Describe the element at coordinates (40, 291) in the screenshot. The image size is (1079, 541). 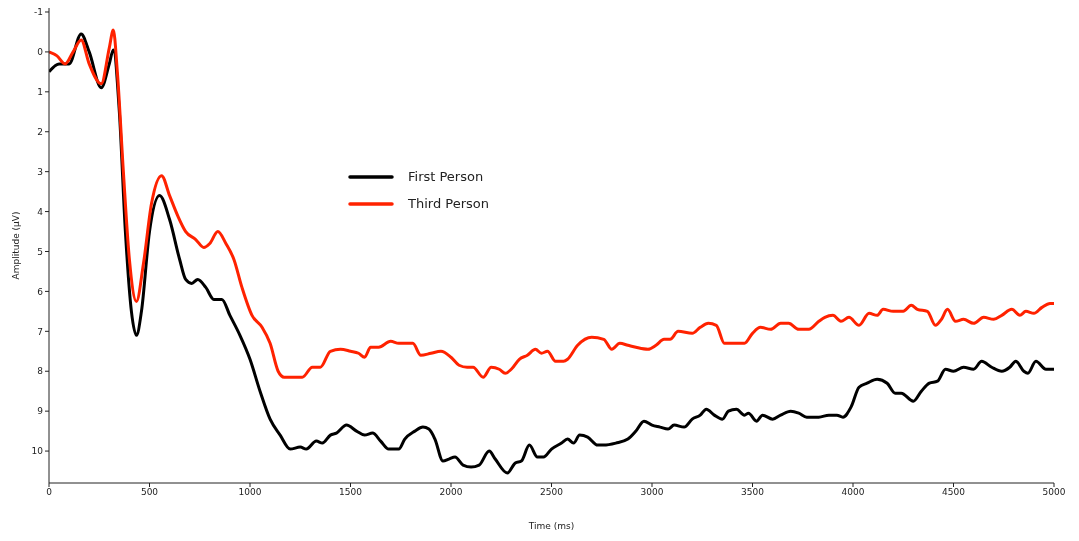
I see `y-tick-label: 6` at that location.